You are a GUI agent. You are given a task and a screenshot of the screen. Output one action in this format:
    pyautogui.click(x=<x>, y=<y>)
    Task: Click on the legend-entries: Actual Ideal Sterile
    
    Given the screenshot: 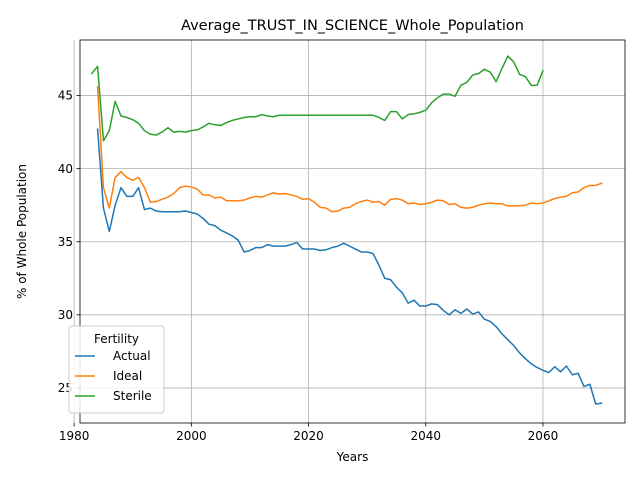 What is the action you would take?
    pyautogui.click(x=113, y=376)
    